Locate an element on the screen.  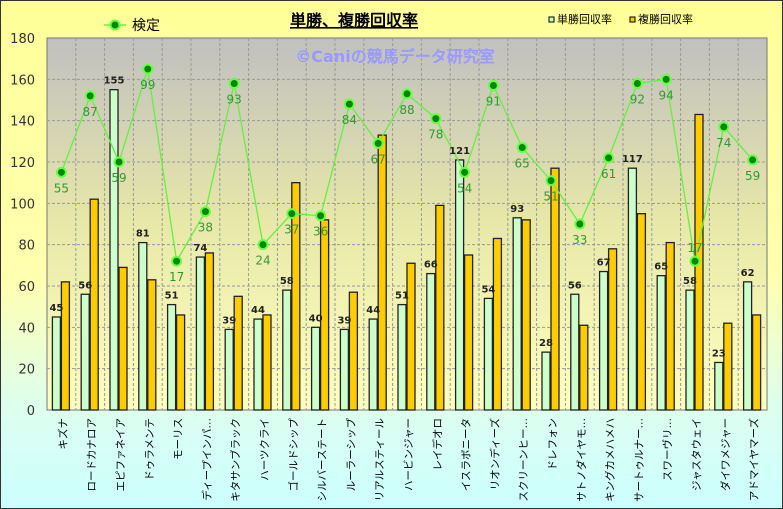
y-tick-label: 140 is located at coordinates (22, 122).